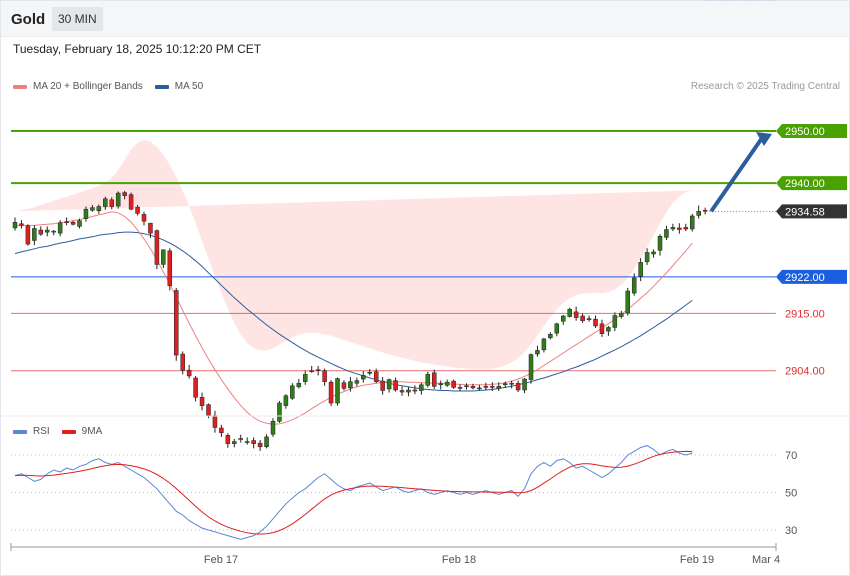 The width and height of the screenshot is (850, 576). Describe the element at coordinates (805, 212) in the screenshot. I see `last-price-tag-text: 2934.58` at that location.